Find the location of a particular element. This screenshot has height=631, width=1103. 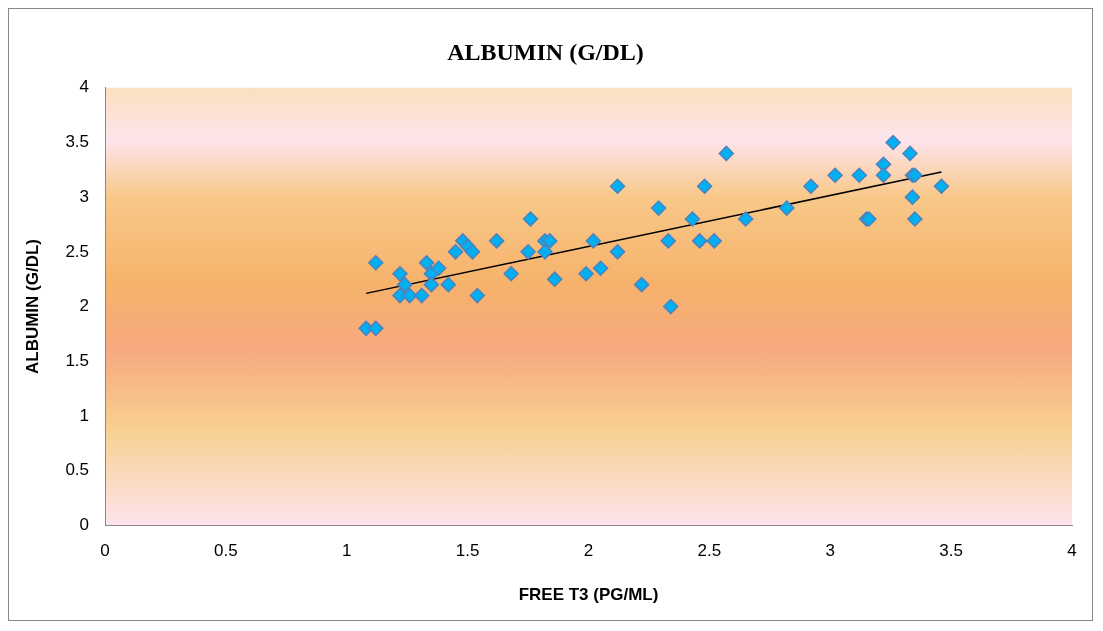

x-tick-label: 4 is located at coordinates (1072, 551).